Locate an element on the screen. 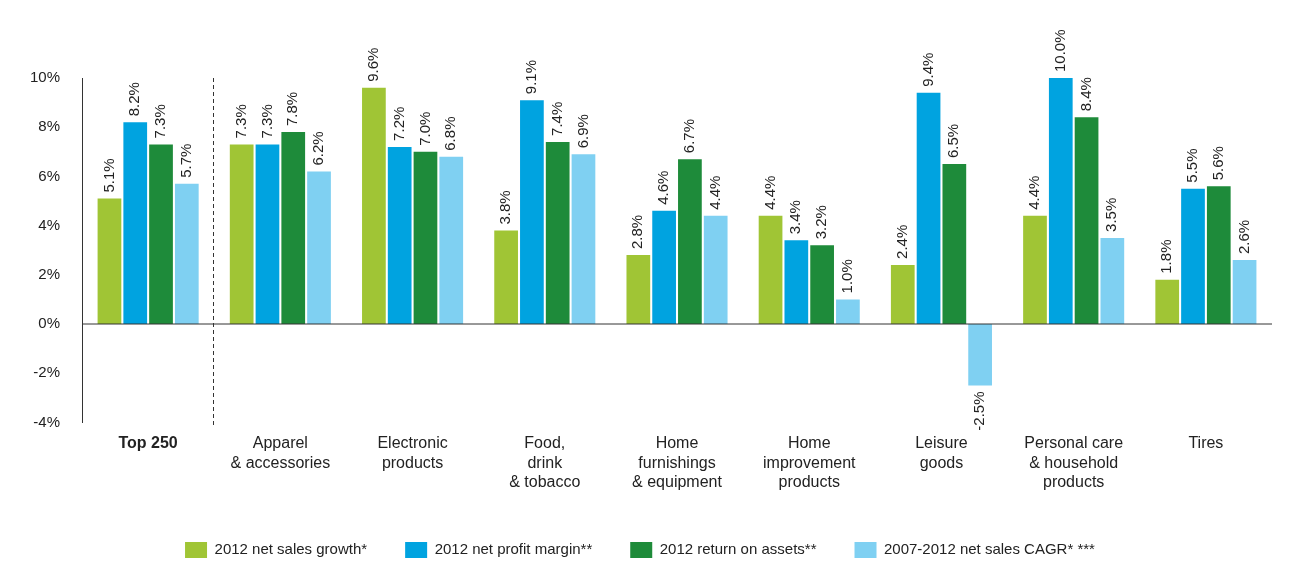 The width and height of the screenshot is (1290, 578). data-label: 3.4% is located at coordinates (795, 217).